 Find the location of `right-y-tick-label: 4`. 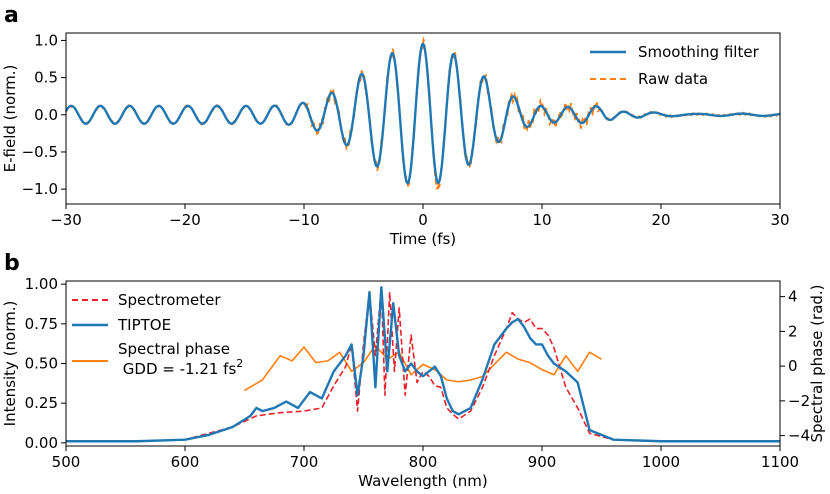

right-y-tick-label: 4 is located at coordinates (793, 297).